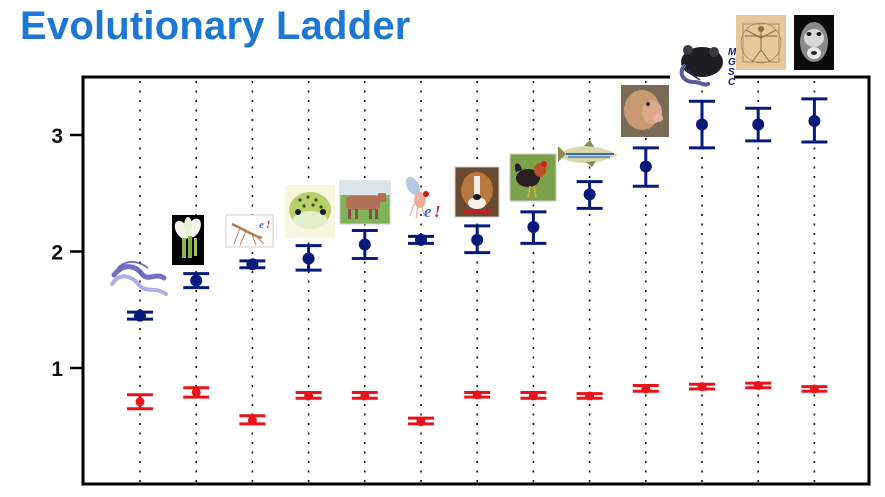  Describe the element at coordinates (588, 153) in the screenshot. I see `zebrafish-icon` at that location.